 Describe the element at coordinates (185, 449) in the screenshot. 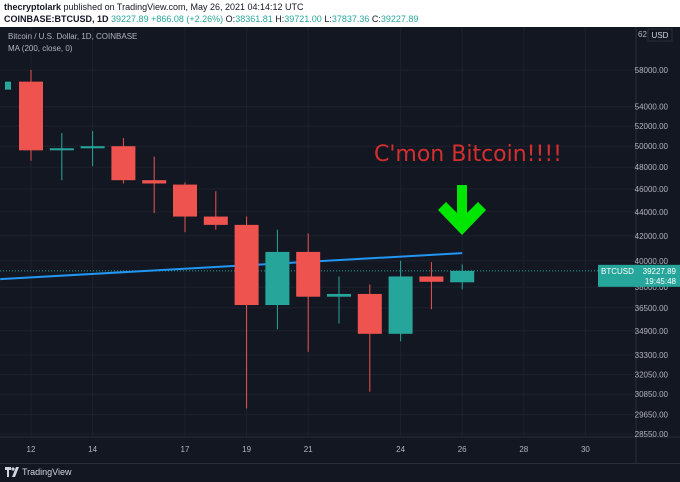

I see `x-tick-label: 17` at that location.